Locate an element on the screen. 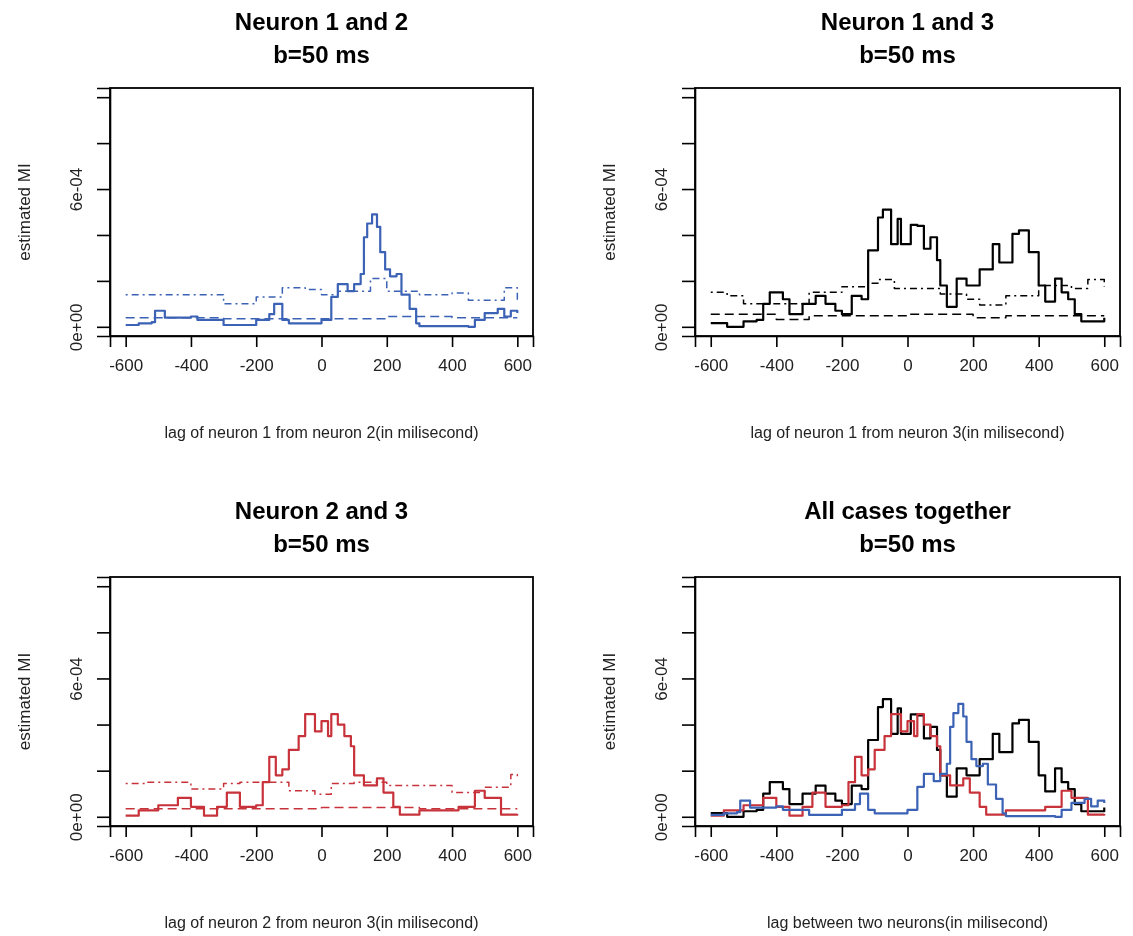  chart-title: All cases together is located at coordinates (907, 510).